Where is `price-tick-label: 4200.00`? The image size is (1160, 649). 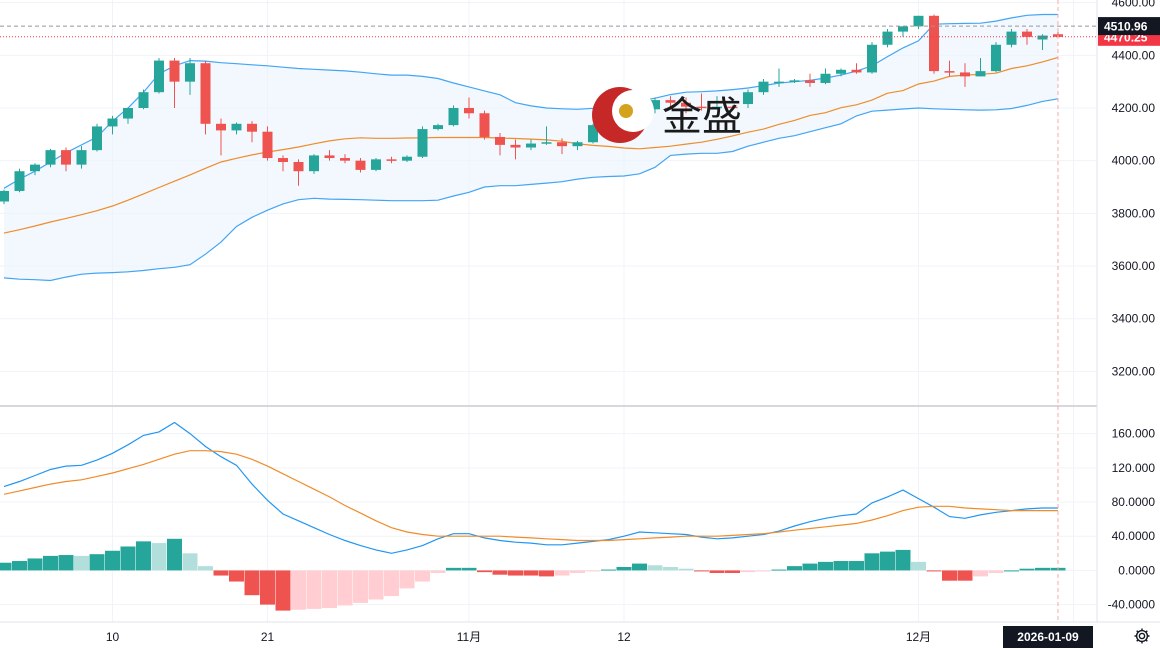
price-tick-label: 4200.00 is located at coordinates (1134, 108).